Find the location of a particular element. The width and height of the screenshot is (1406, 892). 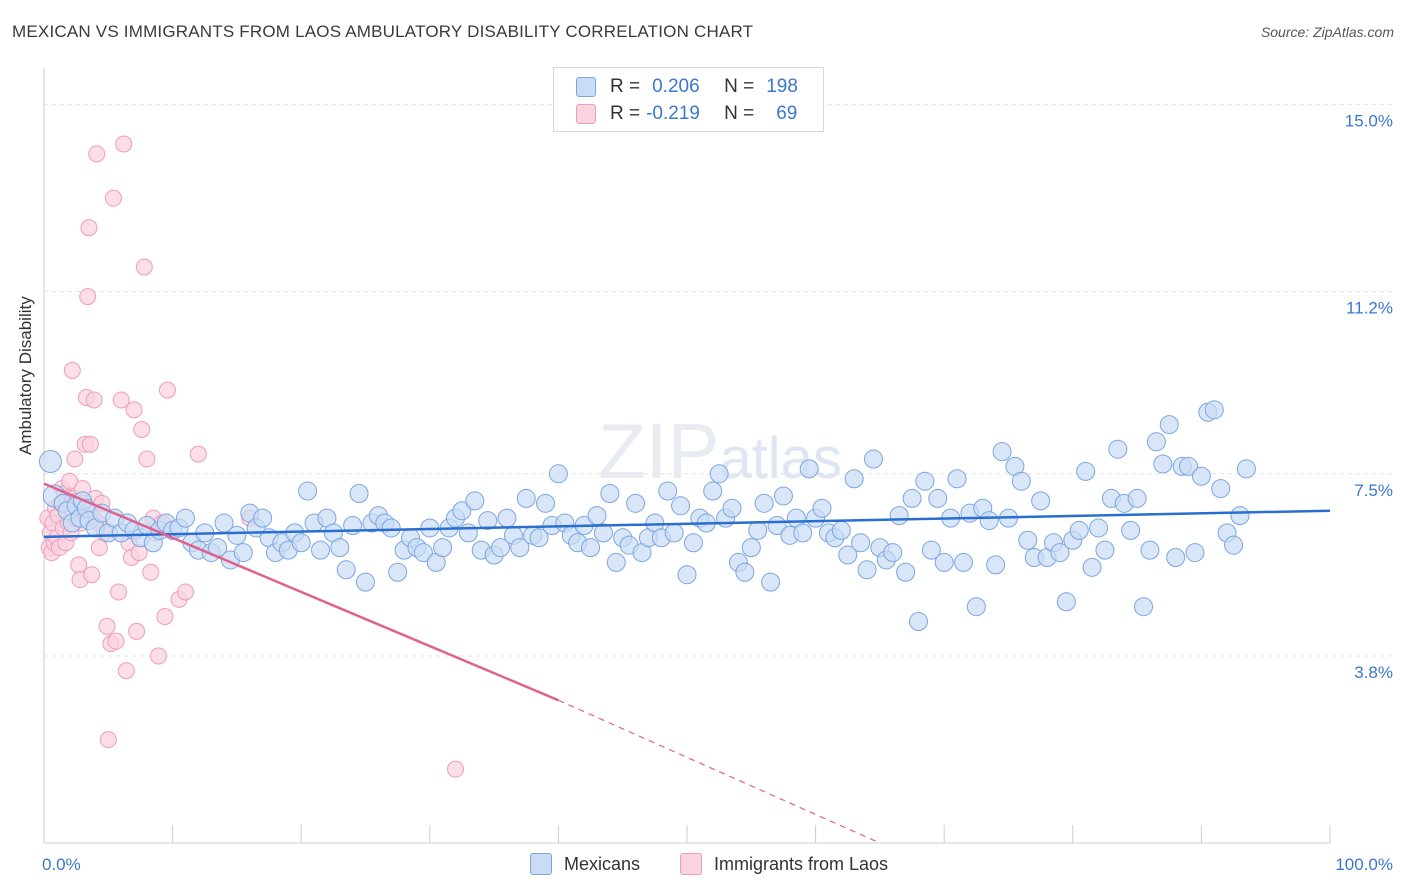

x-tick-label: 100.0% is located at coordinates (1364, 864).